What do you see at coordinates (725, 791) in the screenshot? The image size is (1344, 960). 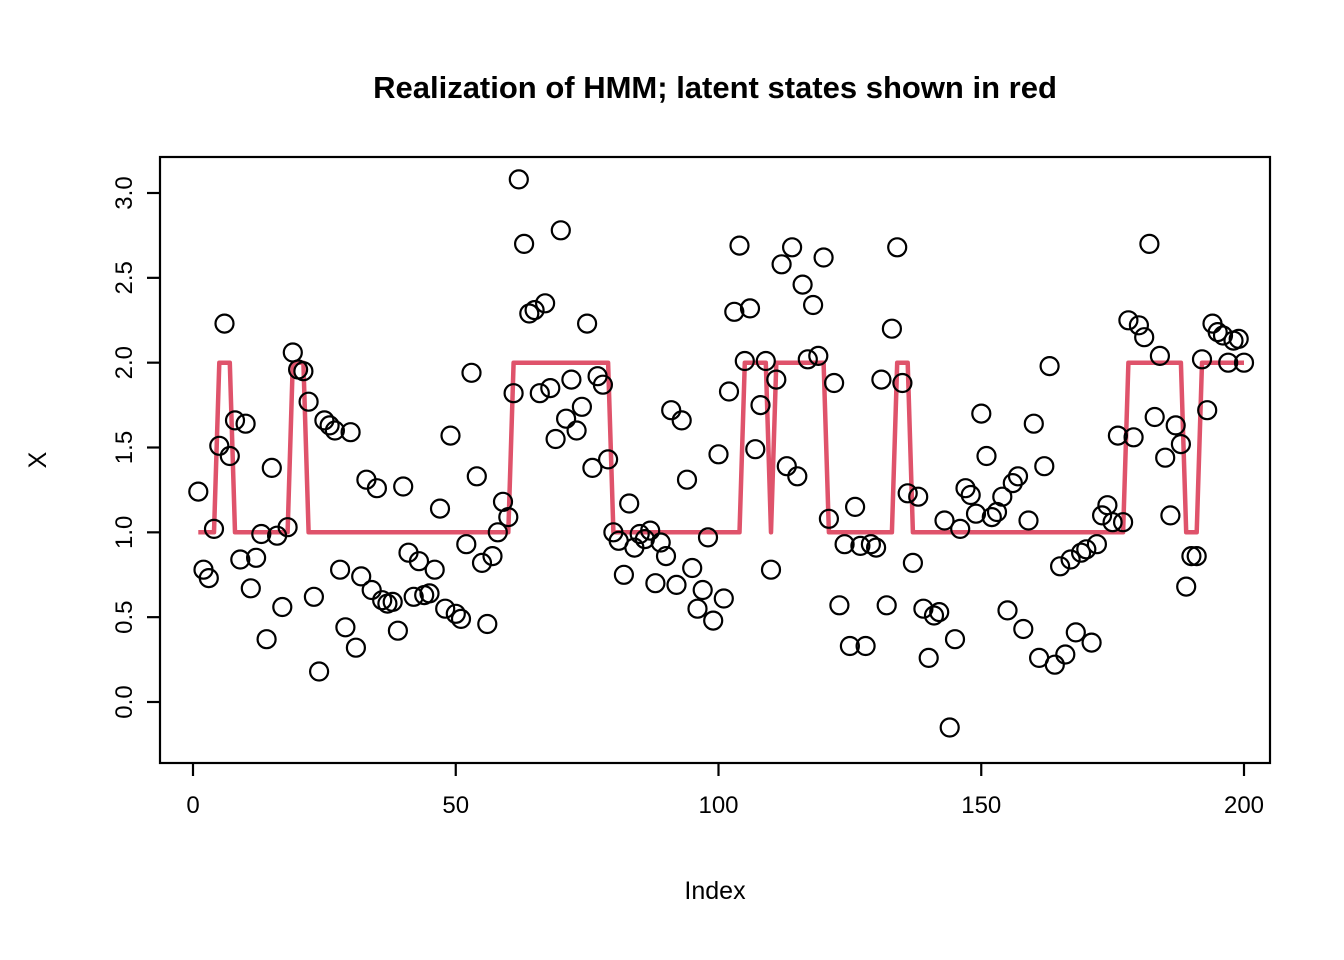 I see `x-axis-ticks: 0 50 100 150 200` at bounding box center [725, 791].